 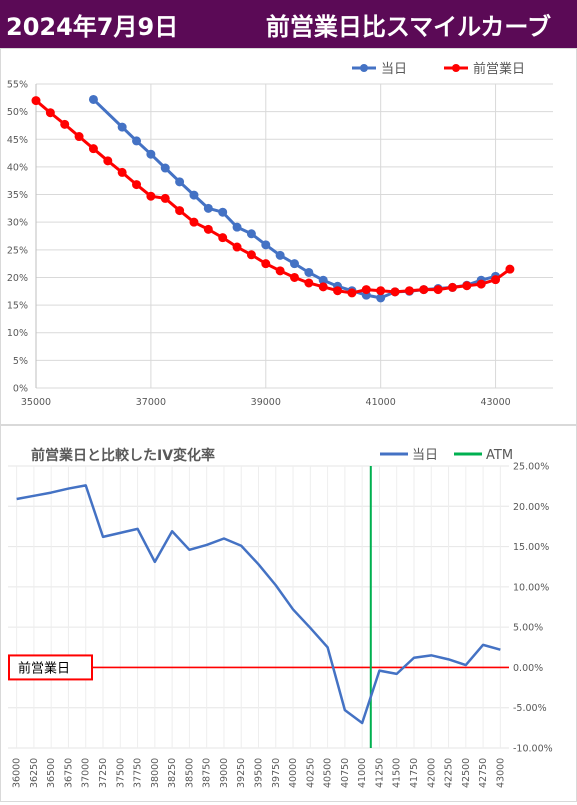 What do you see at coordinates (528, 668) in the screenshot?
I see `y-tick-label: 0.00%` at bounding box center [528, 668].